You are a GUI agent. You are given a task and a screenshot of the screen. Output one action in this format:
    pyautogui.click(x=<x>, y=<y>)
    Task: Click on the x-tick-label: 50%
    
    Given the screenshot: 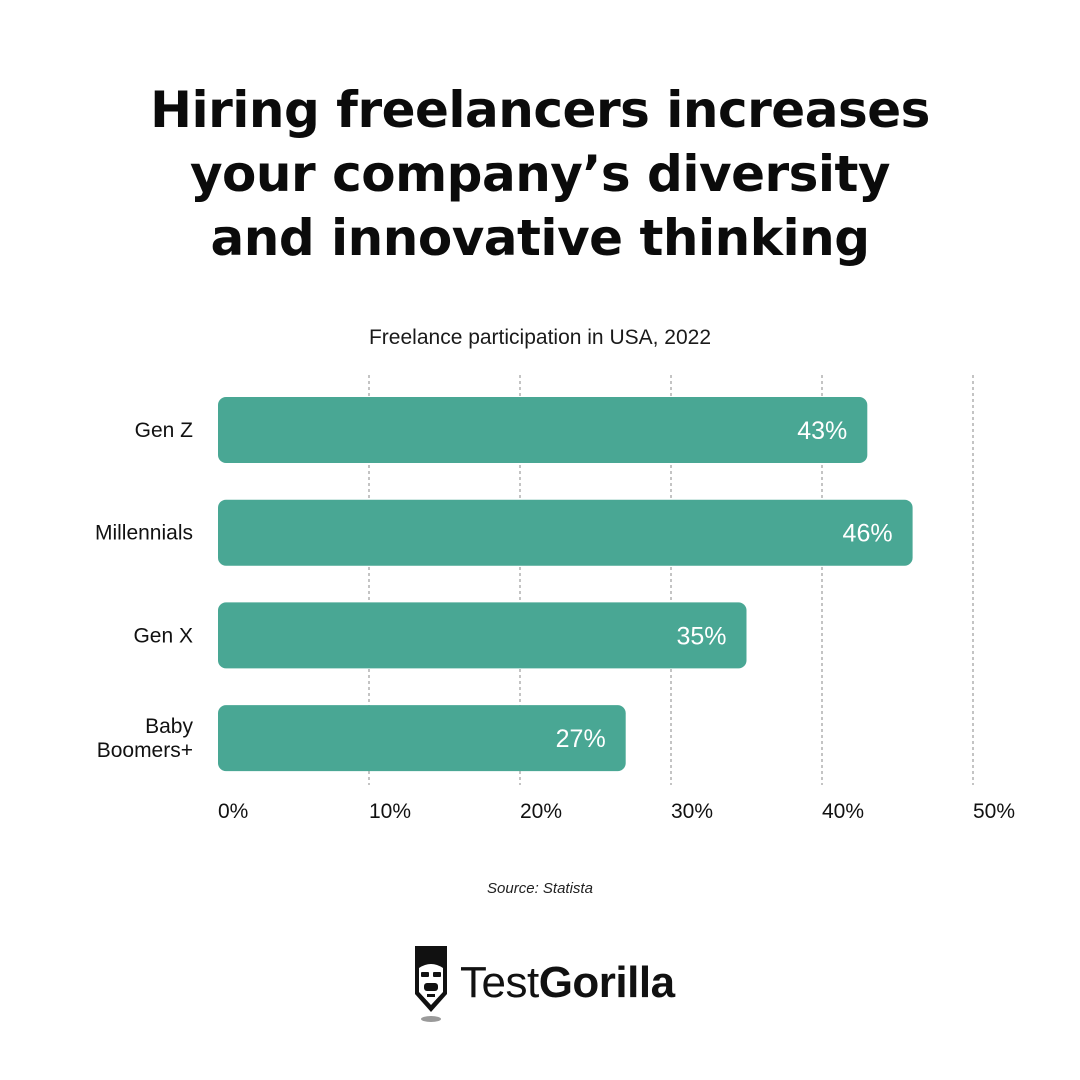 What is the action you would take?
    pyautogui.click(x=994, y=811)
    